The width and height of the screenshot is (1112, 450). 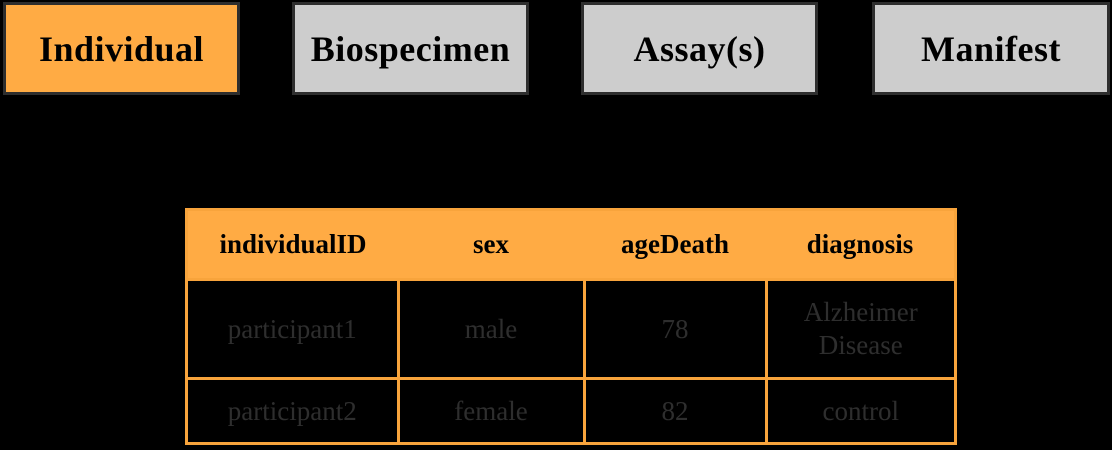 I want to click on cell-individualid: participant1, so click(x=293, y=328).